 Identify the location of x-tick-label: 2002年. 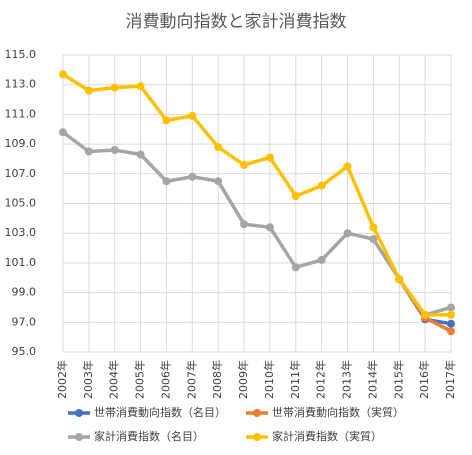
(62, 379).